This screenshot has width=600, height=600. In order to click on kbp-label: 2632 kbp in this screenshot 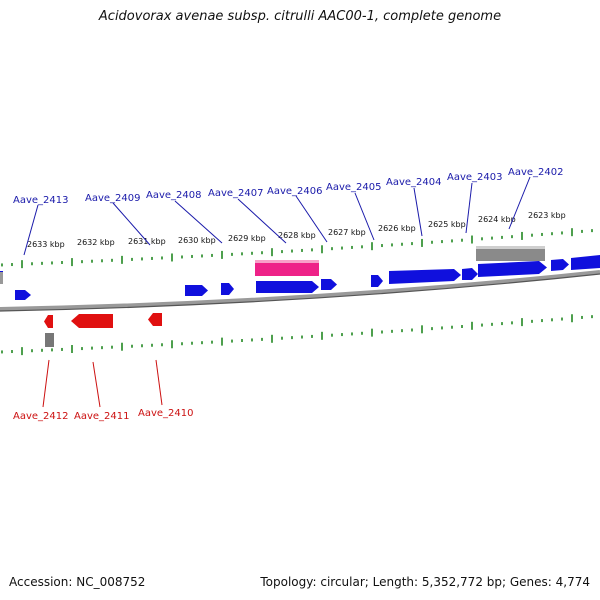, I will do `click(96, 242)`.